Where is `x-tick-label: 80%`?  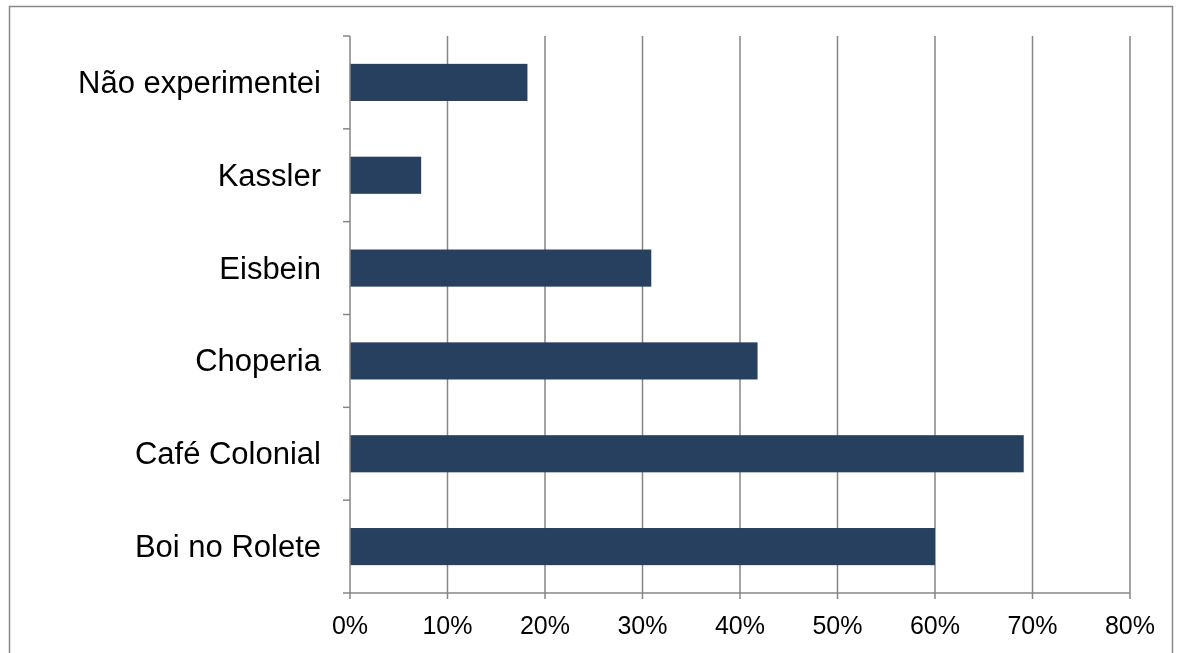 x-tick-label: 80% is located at coordinates (1130, 625).